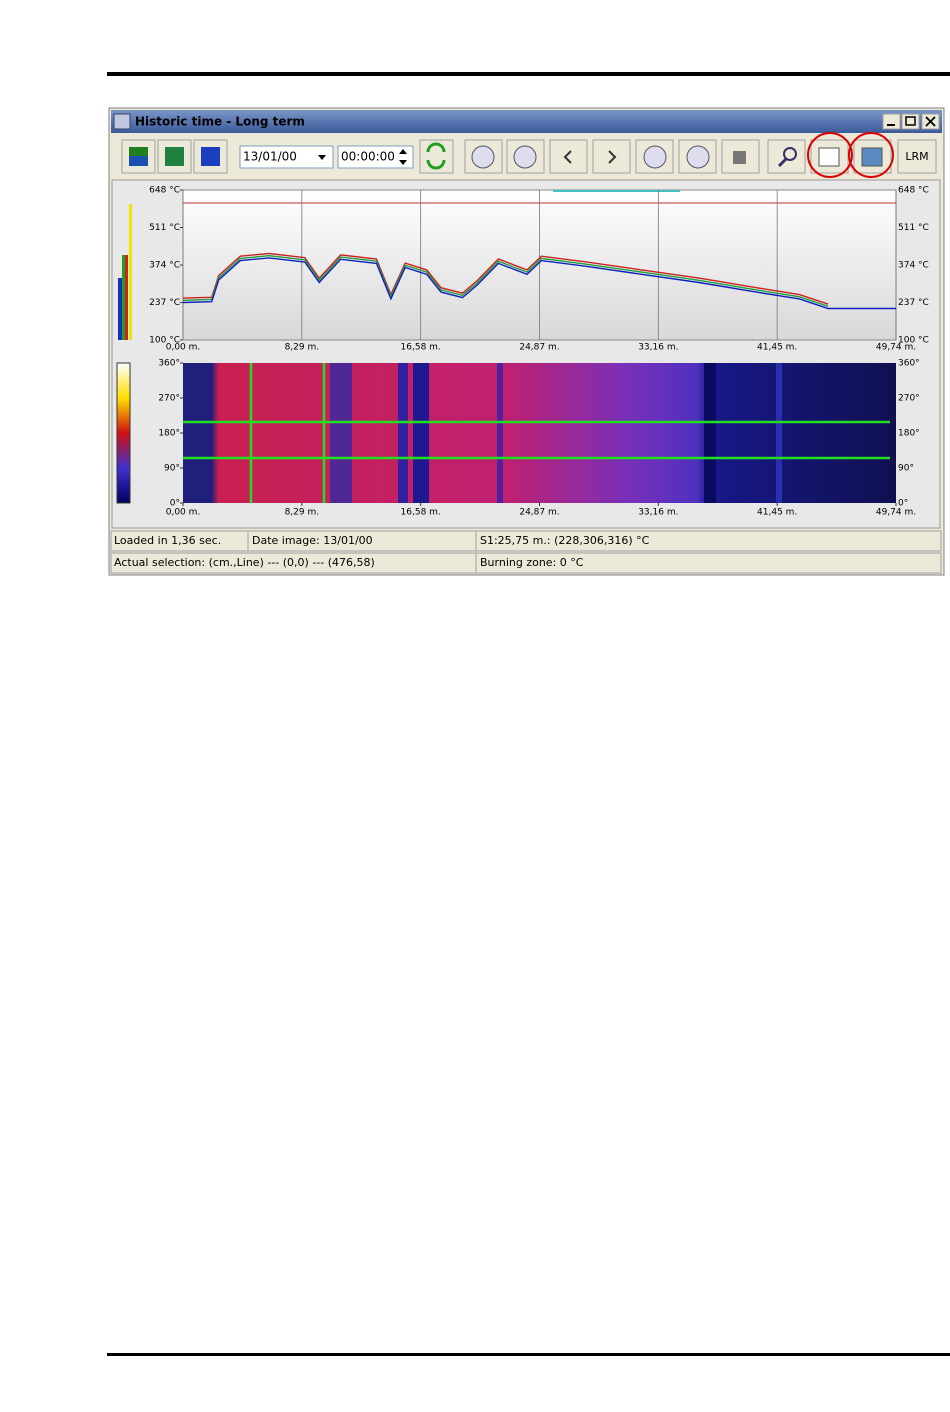 The image size is (950, 1412). Describe the element at coordinates (220, 122) in the screenshot. I see `window-title: Historic time - Long term` at that location.